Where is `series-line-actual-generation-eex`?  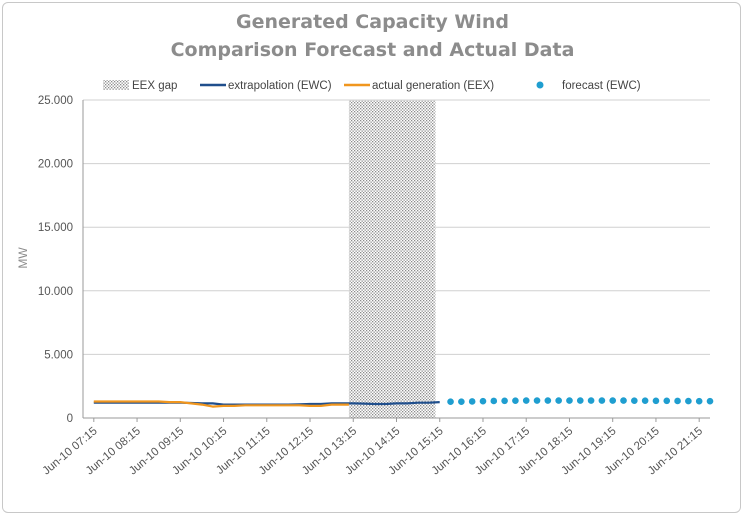
series-line-actual-generation-eex is located at coordinates (221, 404).